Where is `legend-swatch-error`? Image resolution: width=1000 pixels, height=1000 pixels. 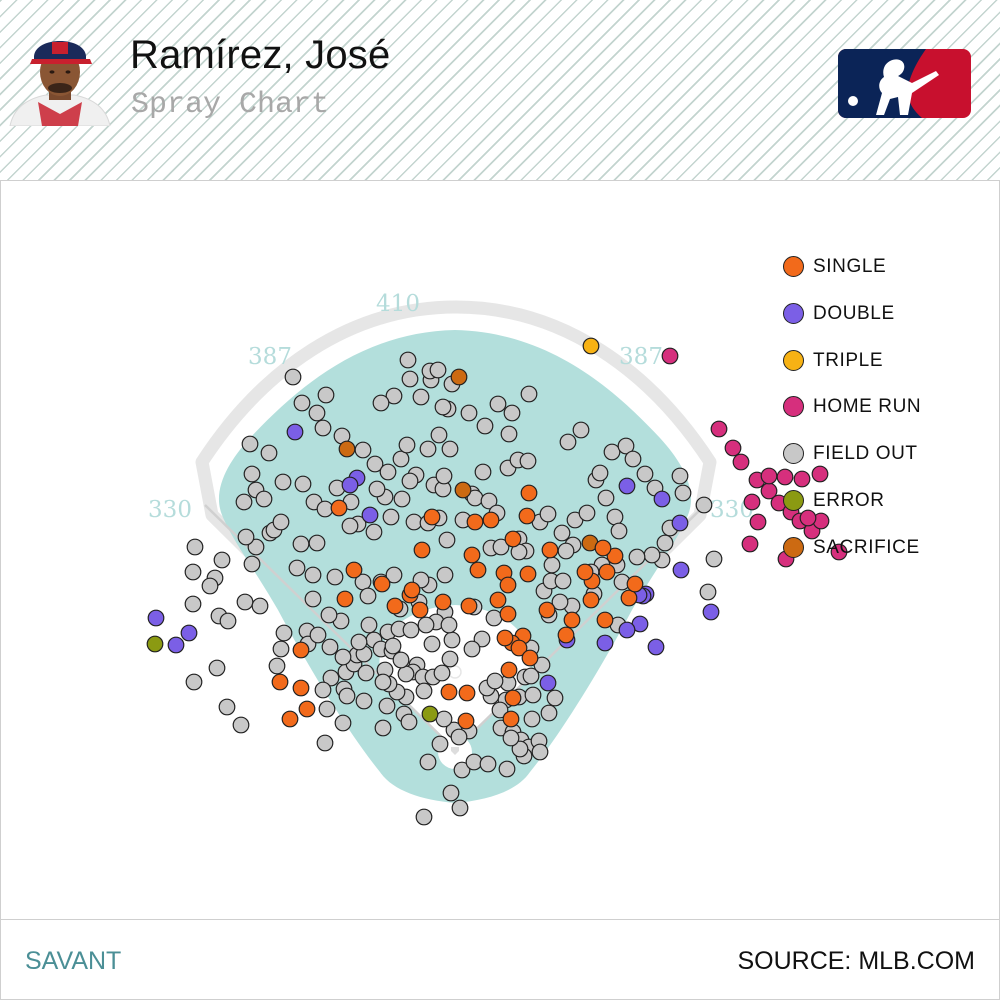
legend-swatch-error is located at coordinates (793, 500).